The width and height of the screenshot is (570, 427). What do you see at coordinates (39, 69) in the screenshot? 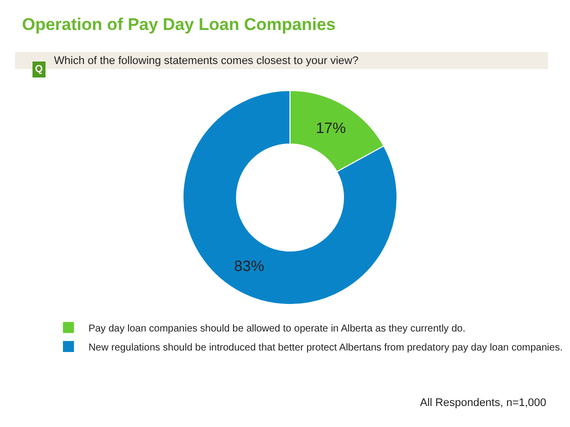
I see `text: Q` at bounding box center [39, 69].